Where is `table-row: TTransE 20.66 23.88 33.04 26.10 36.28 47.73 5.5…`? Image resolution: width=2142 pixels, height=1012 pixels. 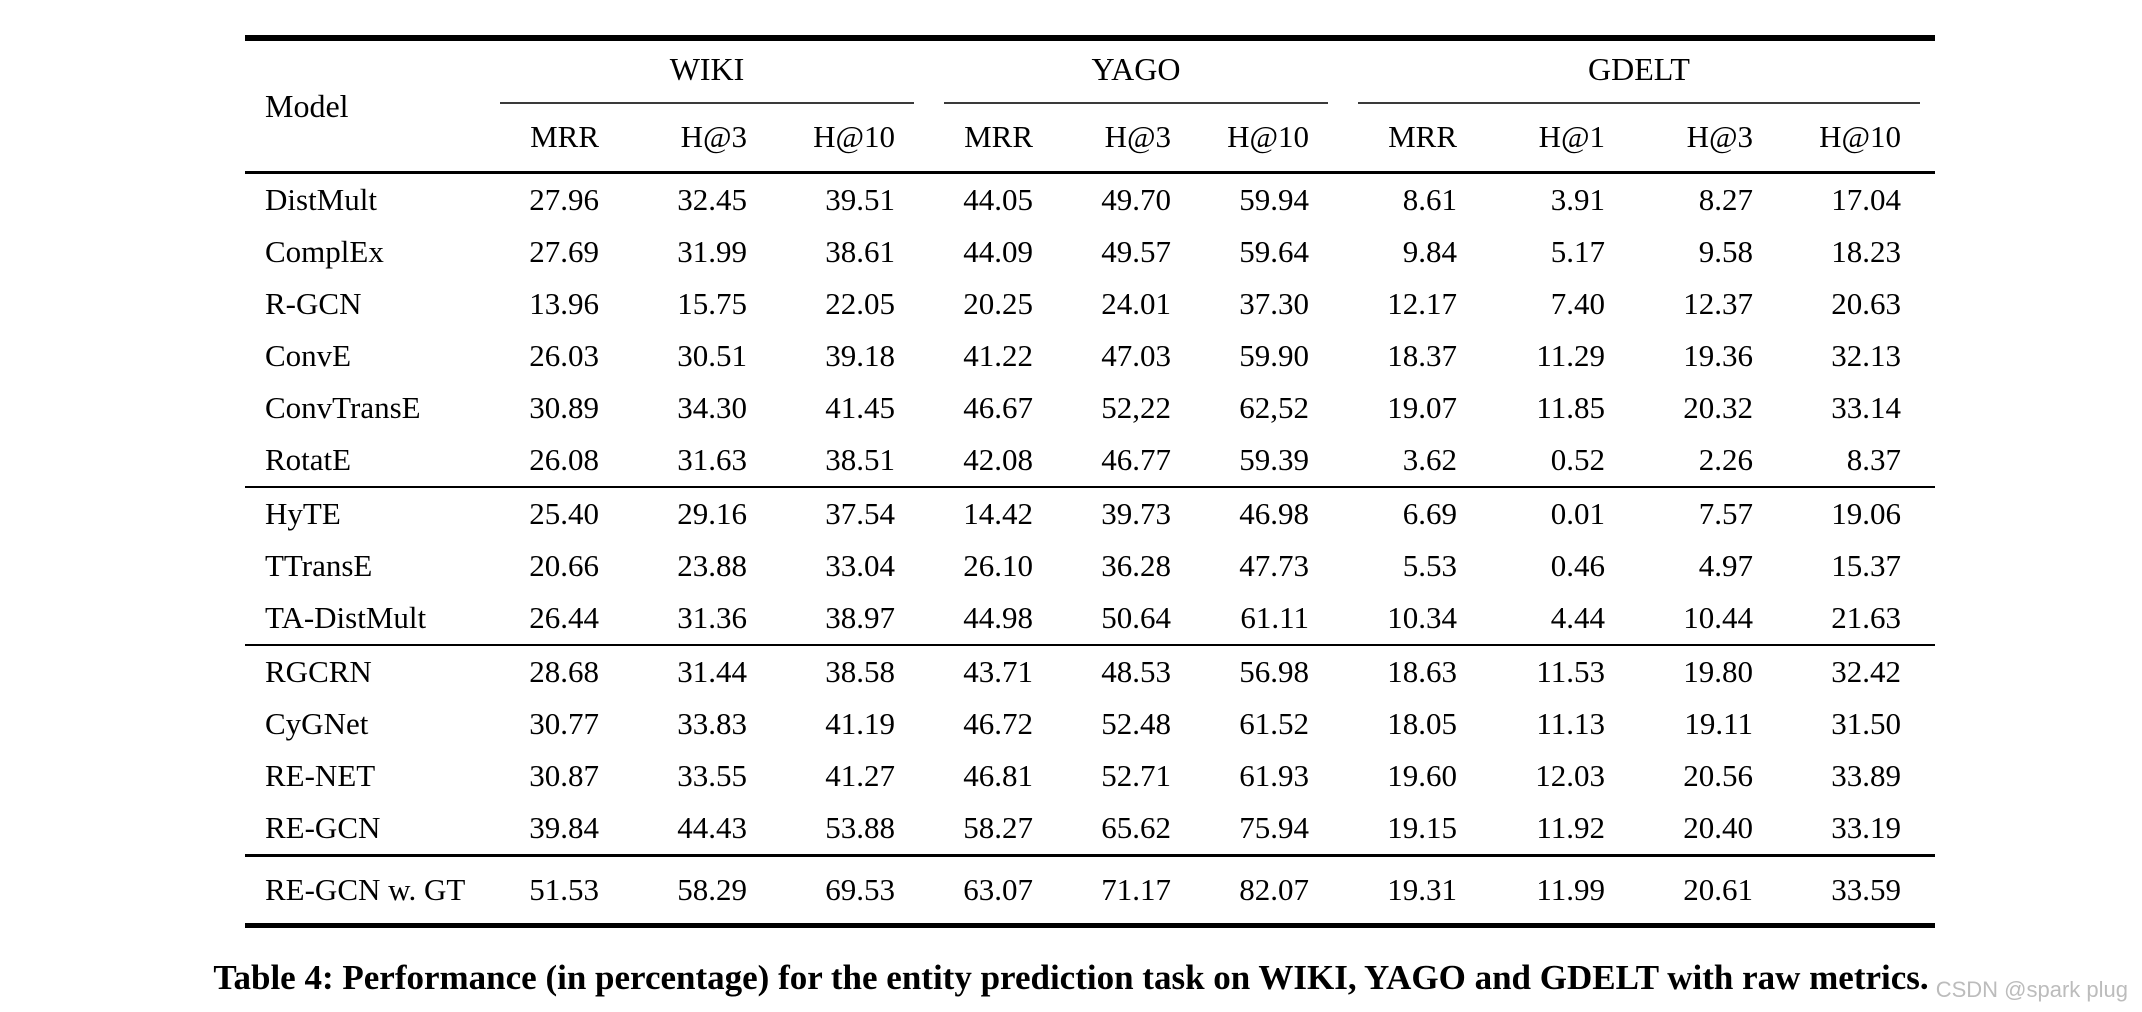
table-row: TTransE 20.66 23.88 33.04 26.10 36.28 47.73 5.5… is located at coordinates (1090, 566).